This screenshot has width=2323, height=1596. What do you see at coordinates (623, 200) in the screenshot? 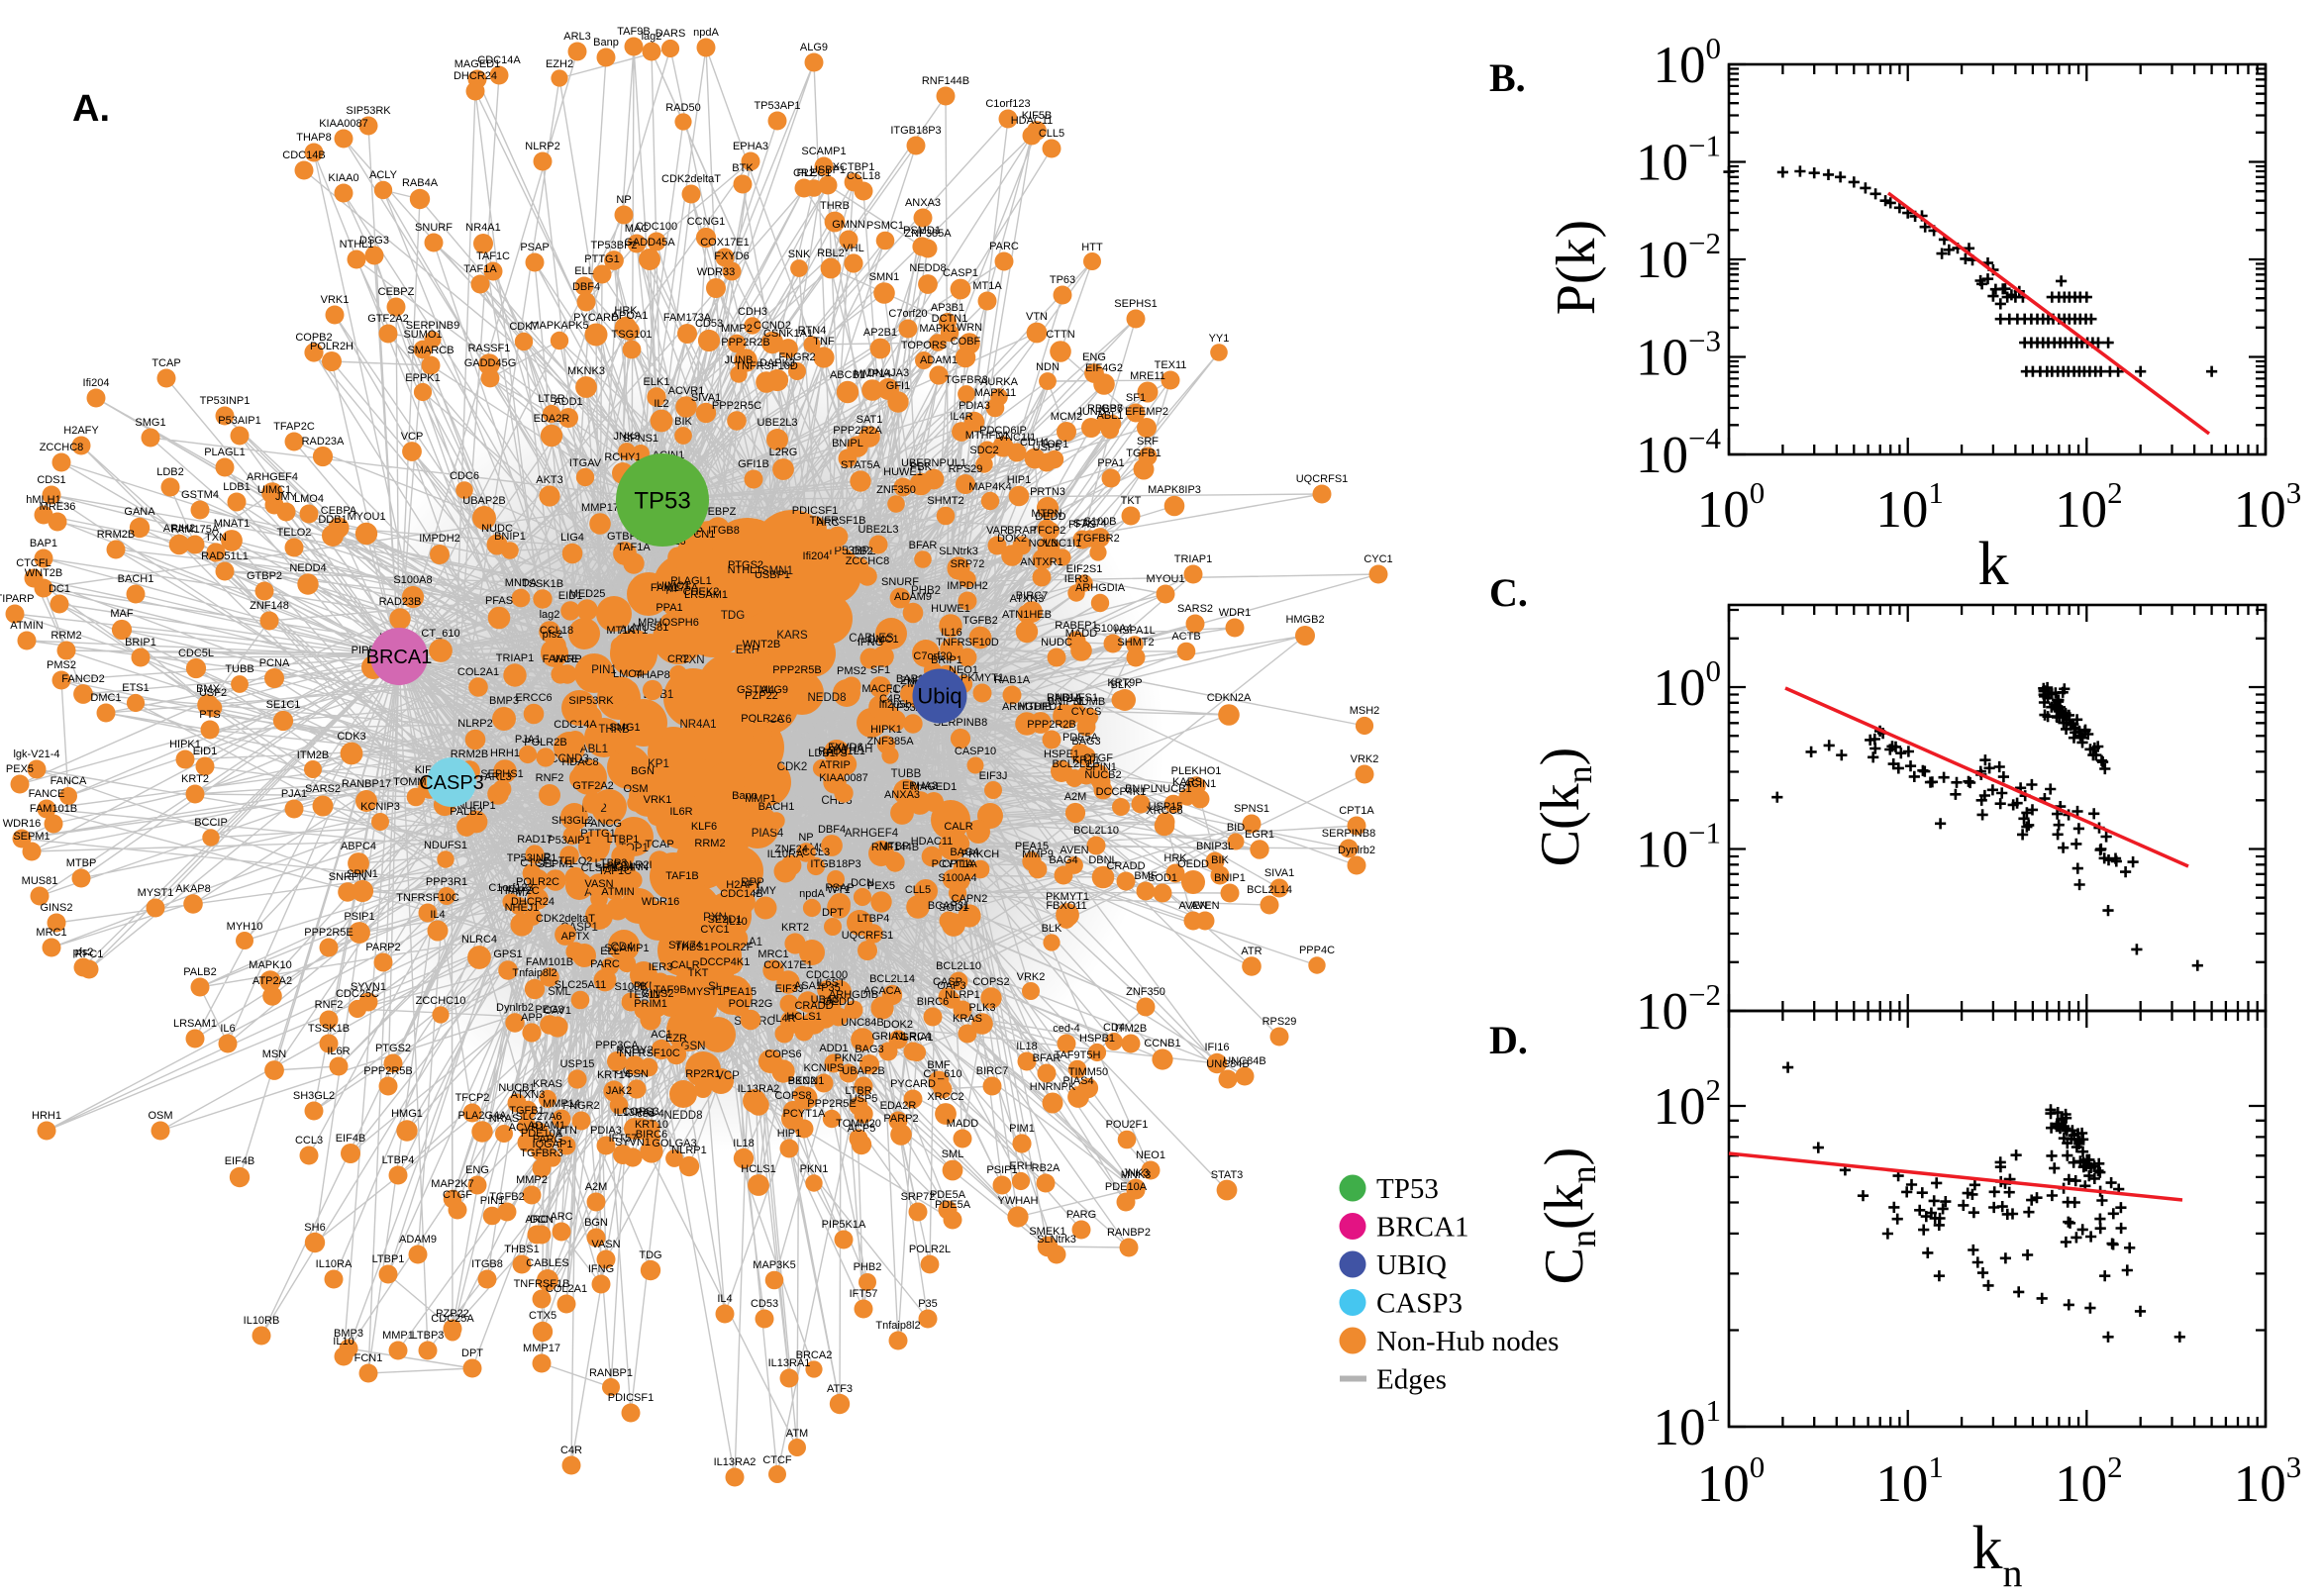
I see `svg-text: NP` at bounding box center [623, 200].